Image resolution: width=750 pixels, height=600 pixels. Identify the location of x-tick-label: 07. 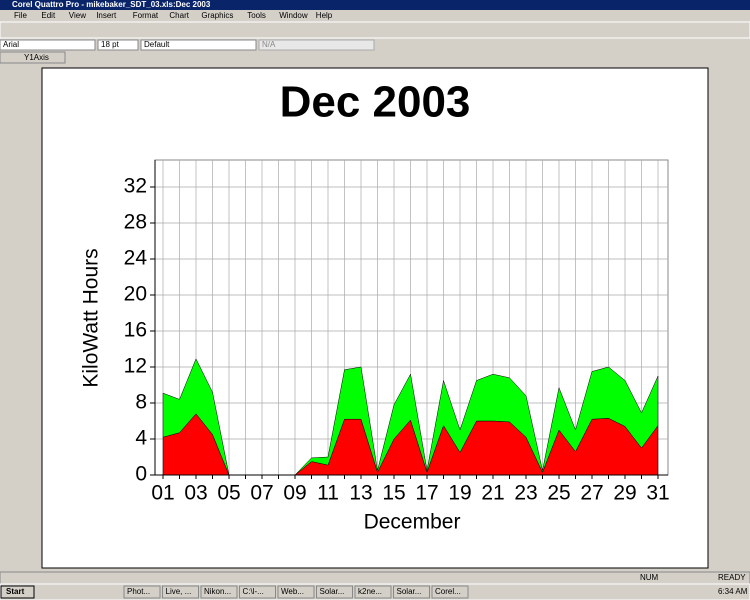
(261, 493).